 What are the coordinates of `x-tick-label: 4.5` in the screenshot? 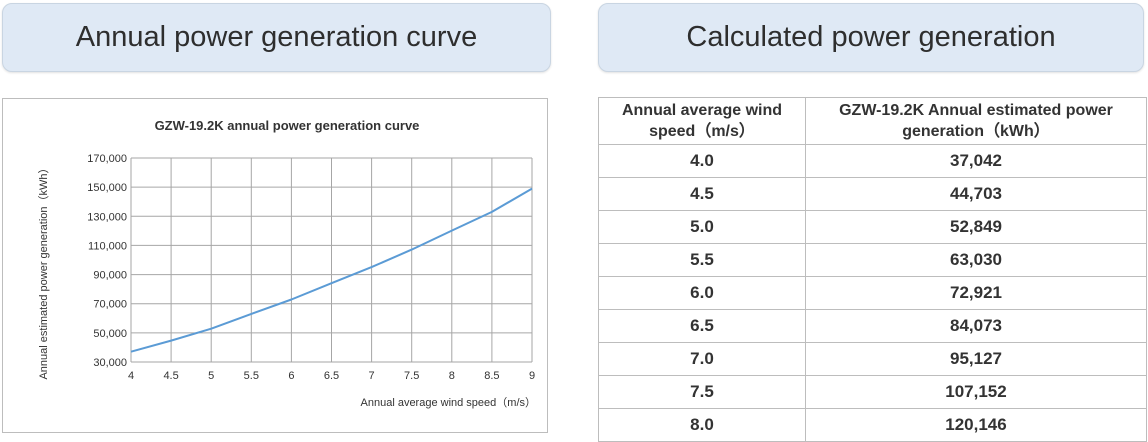 It's located at (170, 376).